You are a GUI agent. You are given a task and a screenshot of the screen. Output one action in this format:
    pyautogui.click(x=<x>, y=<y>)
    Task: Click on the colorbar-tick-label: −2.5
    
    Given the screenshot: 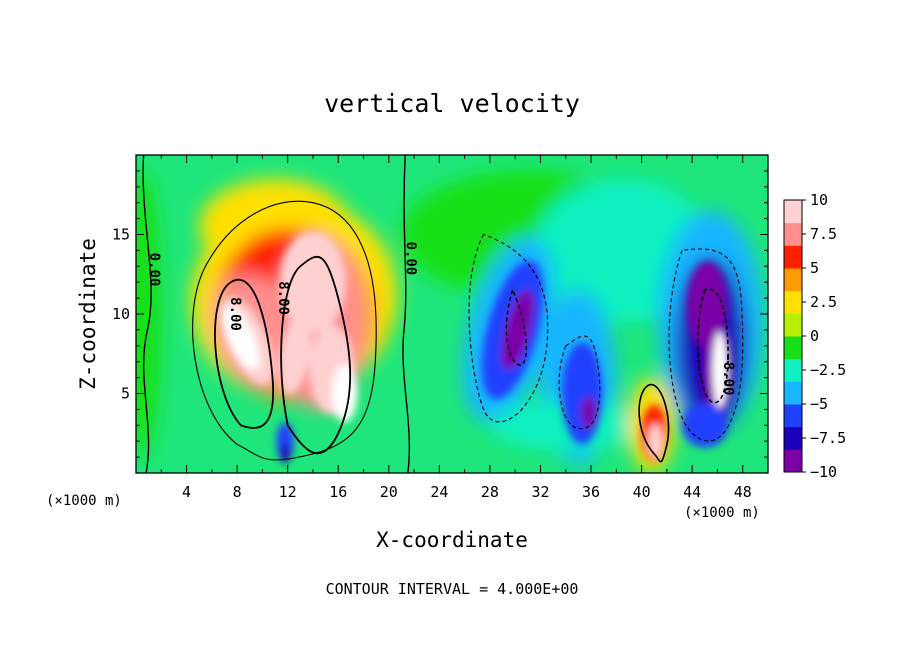 What is the action you would take?
    pyautogui.click(x=828, y=370)
    